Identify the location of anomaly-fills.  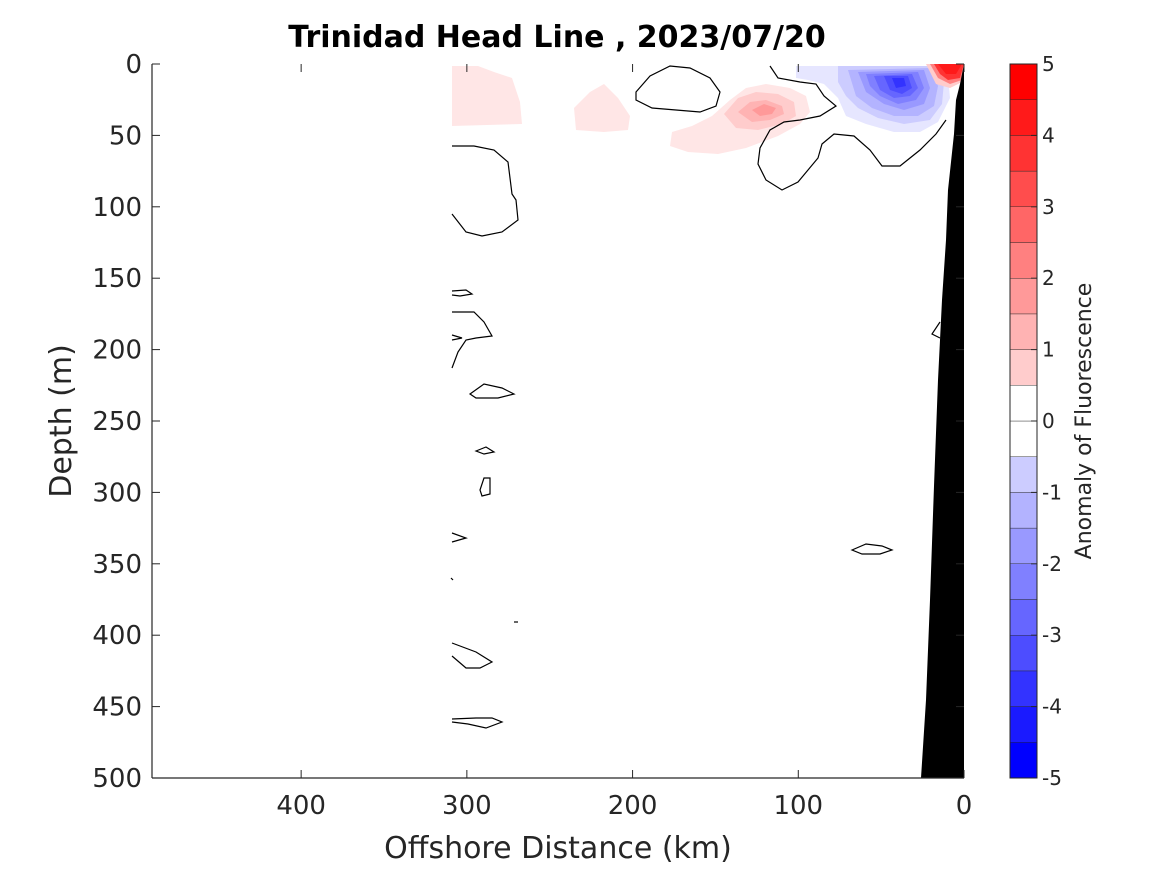
(708, 109).